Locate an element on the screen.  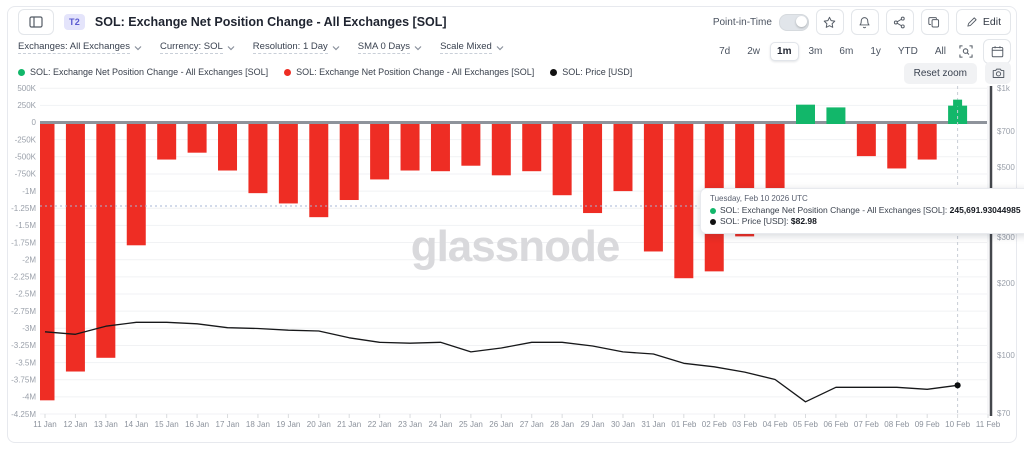
bell-icon is located at coordinates (864, 22).